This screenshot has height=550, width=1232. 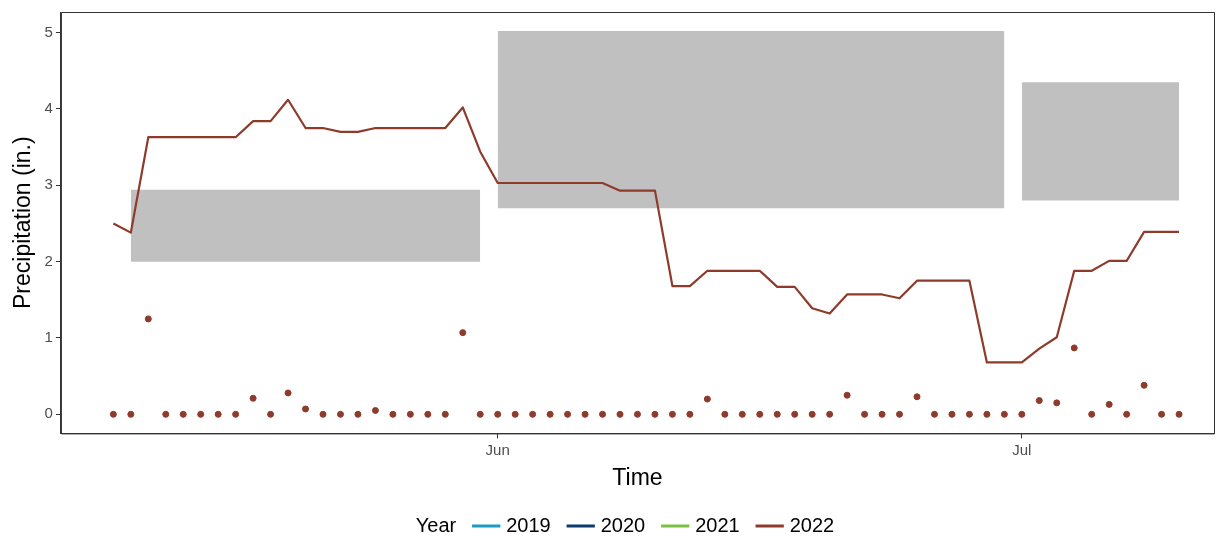 What do you see at coordinates (48, 337) in the screenshot?
I see `y-tick-label: 1` at bounding box center [48, 337].